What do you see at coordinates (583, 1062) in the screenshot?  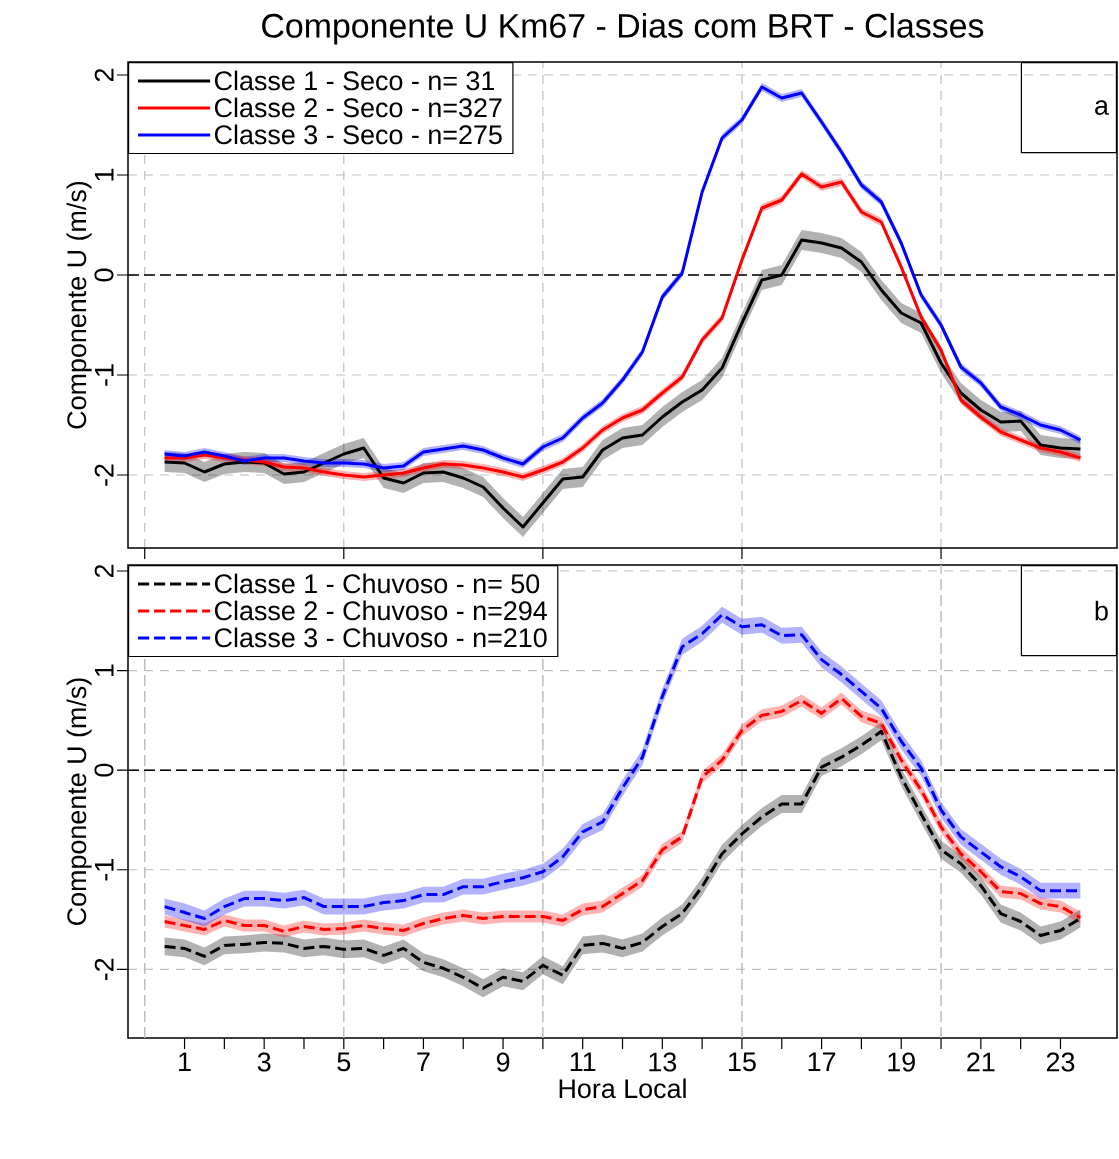 I see `x-tick-label: 11` at bounding box center [583, 1062].